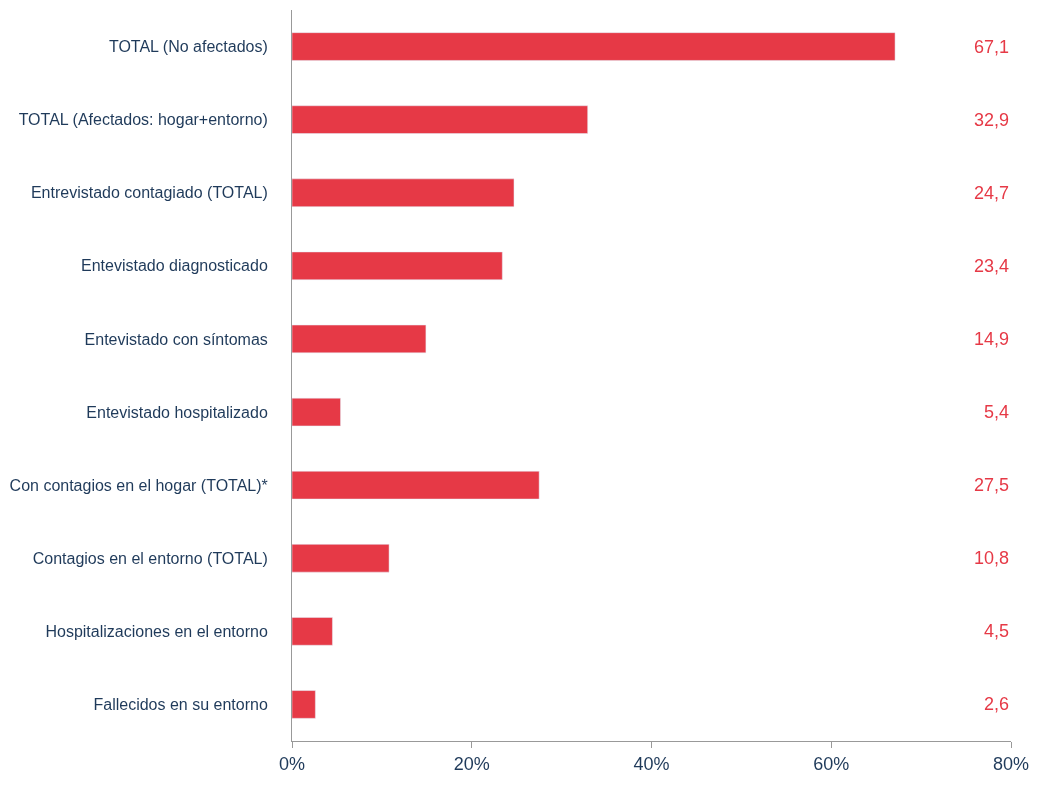 The height and width of the screenshot is (786, 1039). Describe the element at coordinates (992, 266) in the screenshot. I see `data-label: 23,4` at that location.